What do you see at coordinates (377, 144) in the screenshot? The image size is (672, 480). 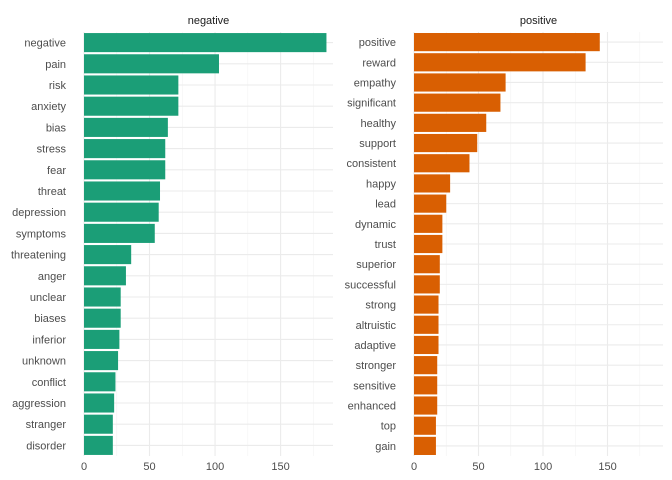 I see `category-label-support: support` at bounding box center [377, 144].